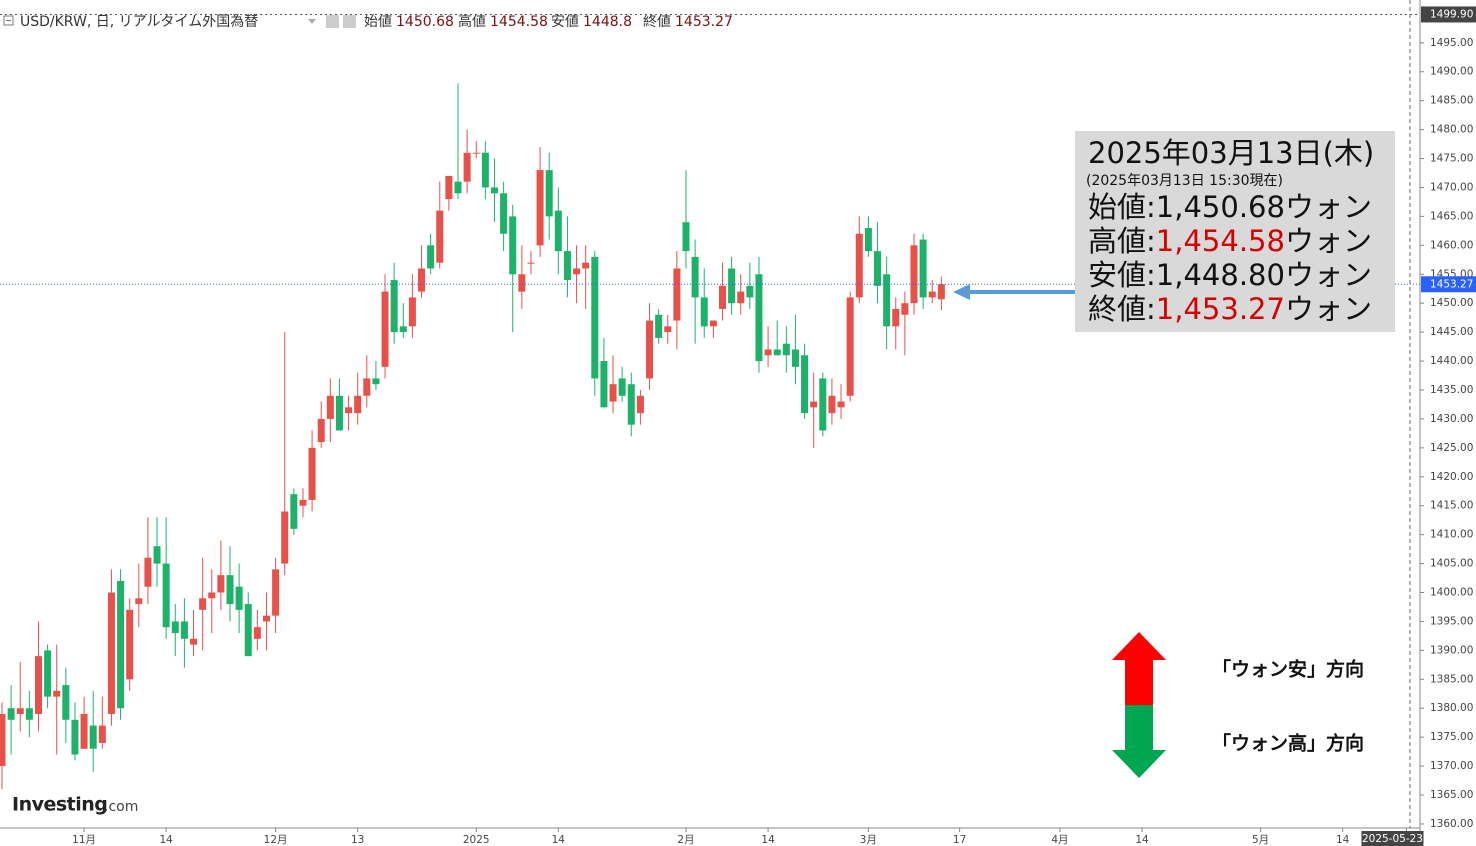 The width and height of the screenshot is (1476, 846). What do you see at coordinates (1451, 824) in the screenshot?
I see `y-tick-label: 1360.00` at bounding box center [1451, 824].